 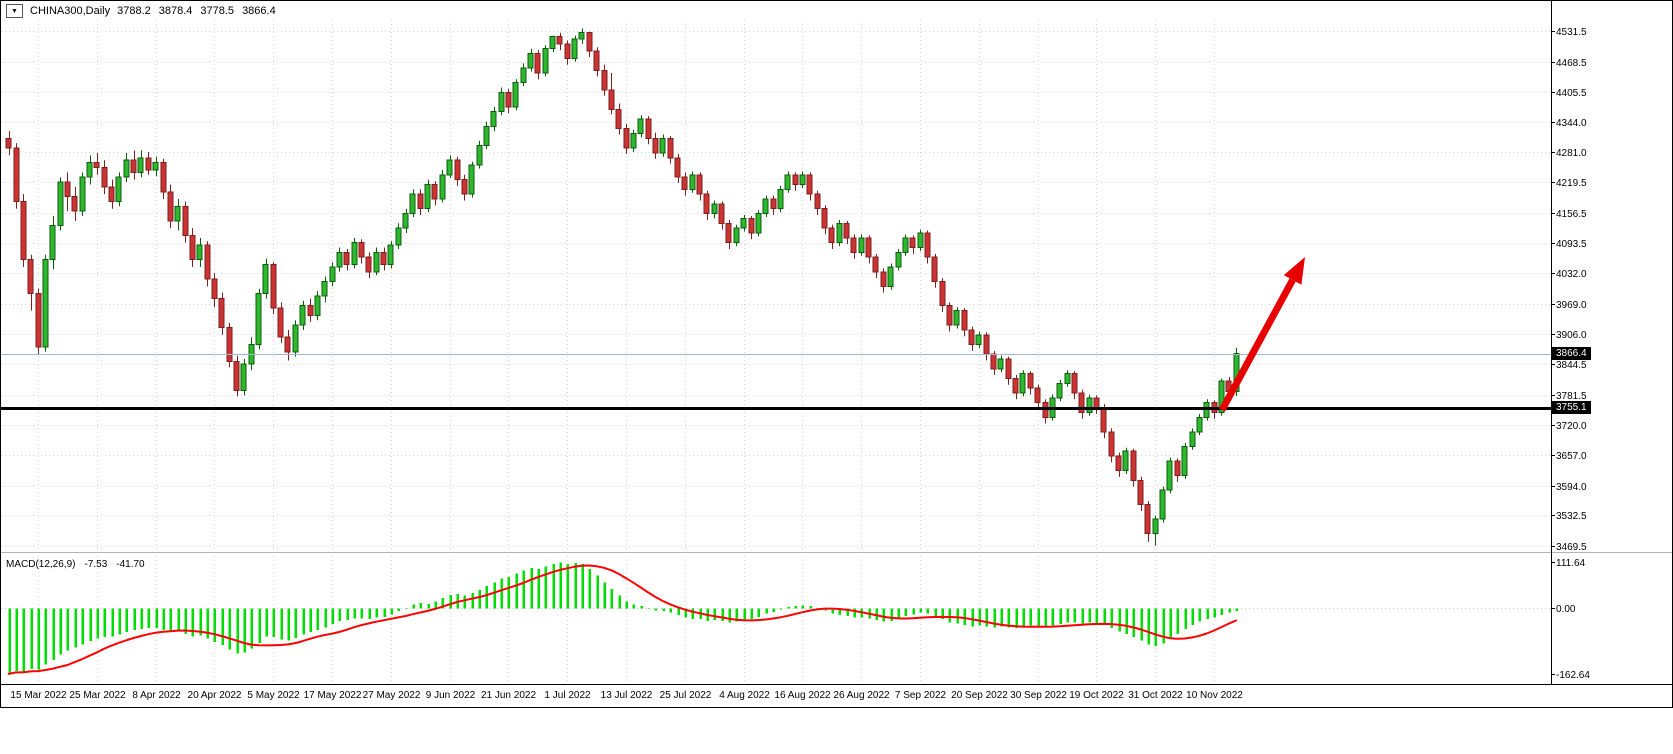 What do you see at coordinates (979, 695) in the screenshot?
I see `date-axis-label: 20 Sep 2022` at bounding box center [979, 695].